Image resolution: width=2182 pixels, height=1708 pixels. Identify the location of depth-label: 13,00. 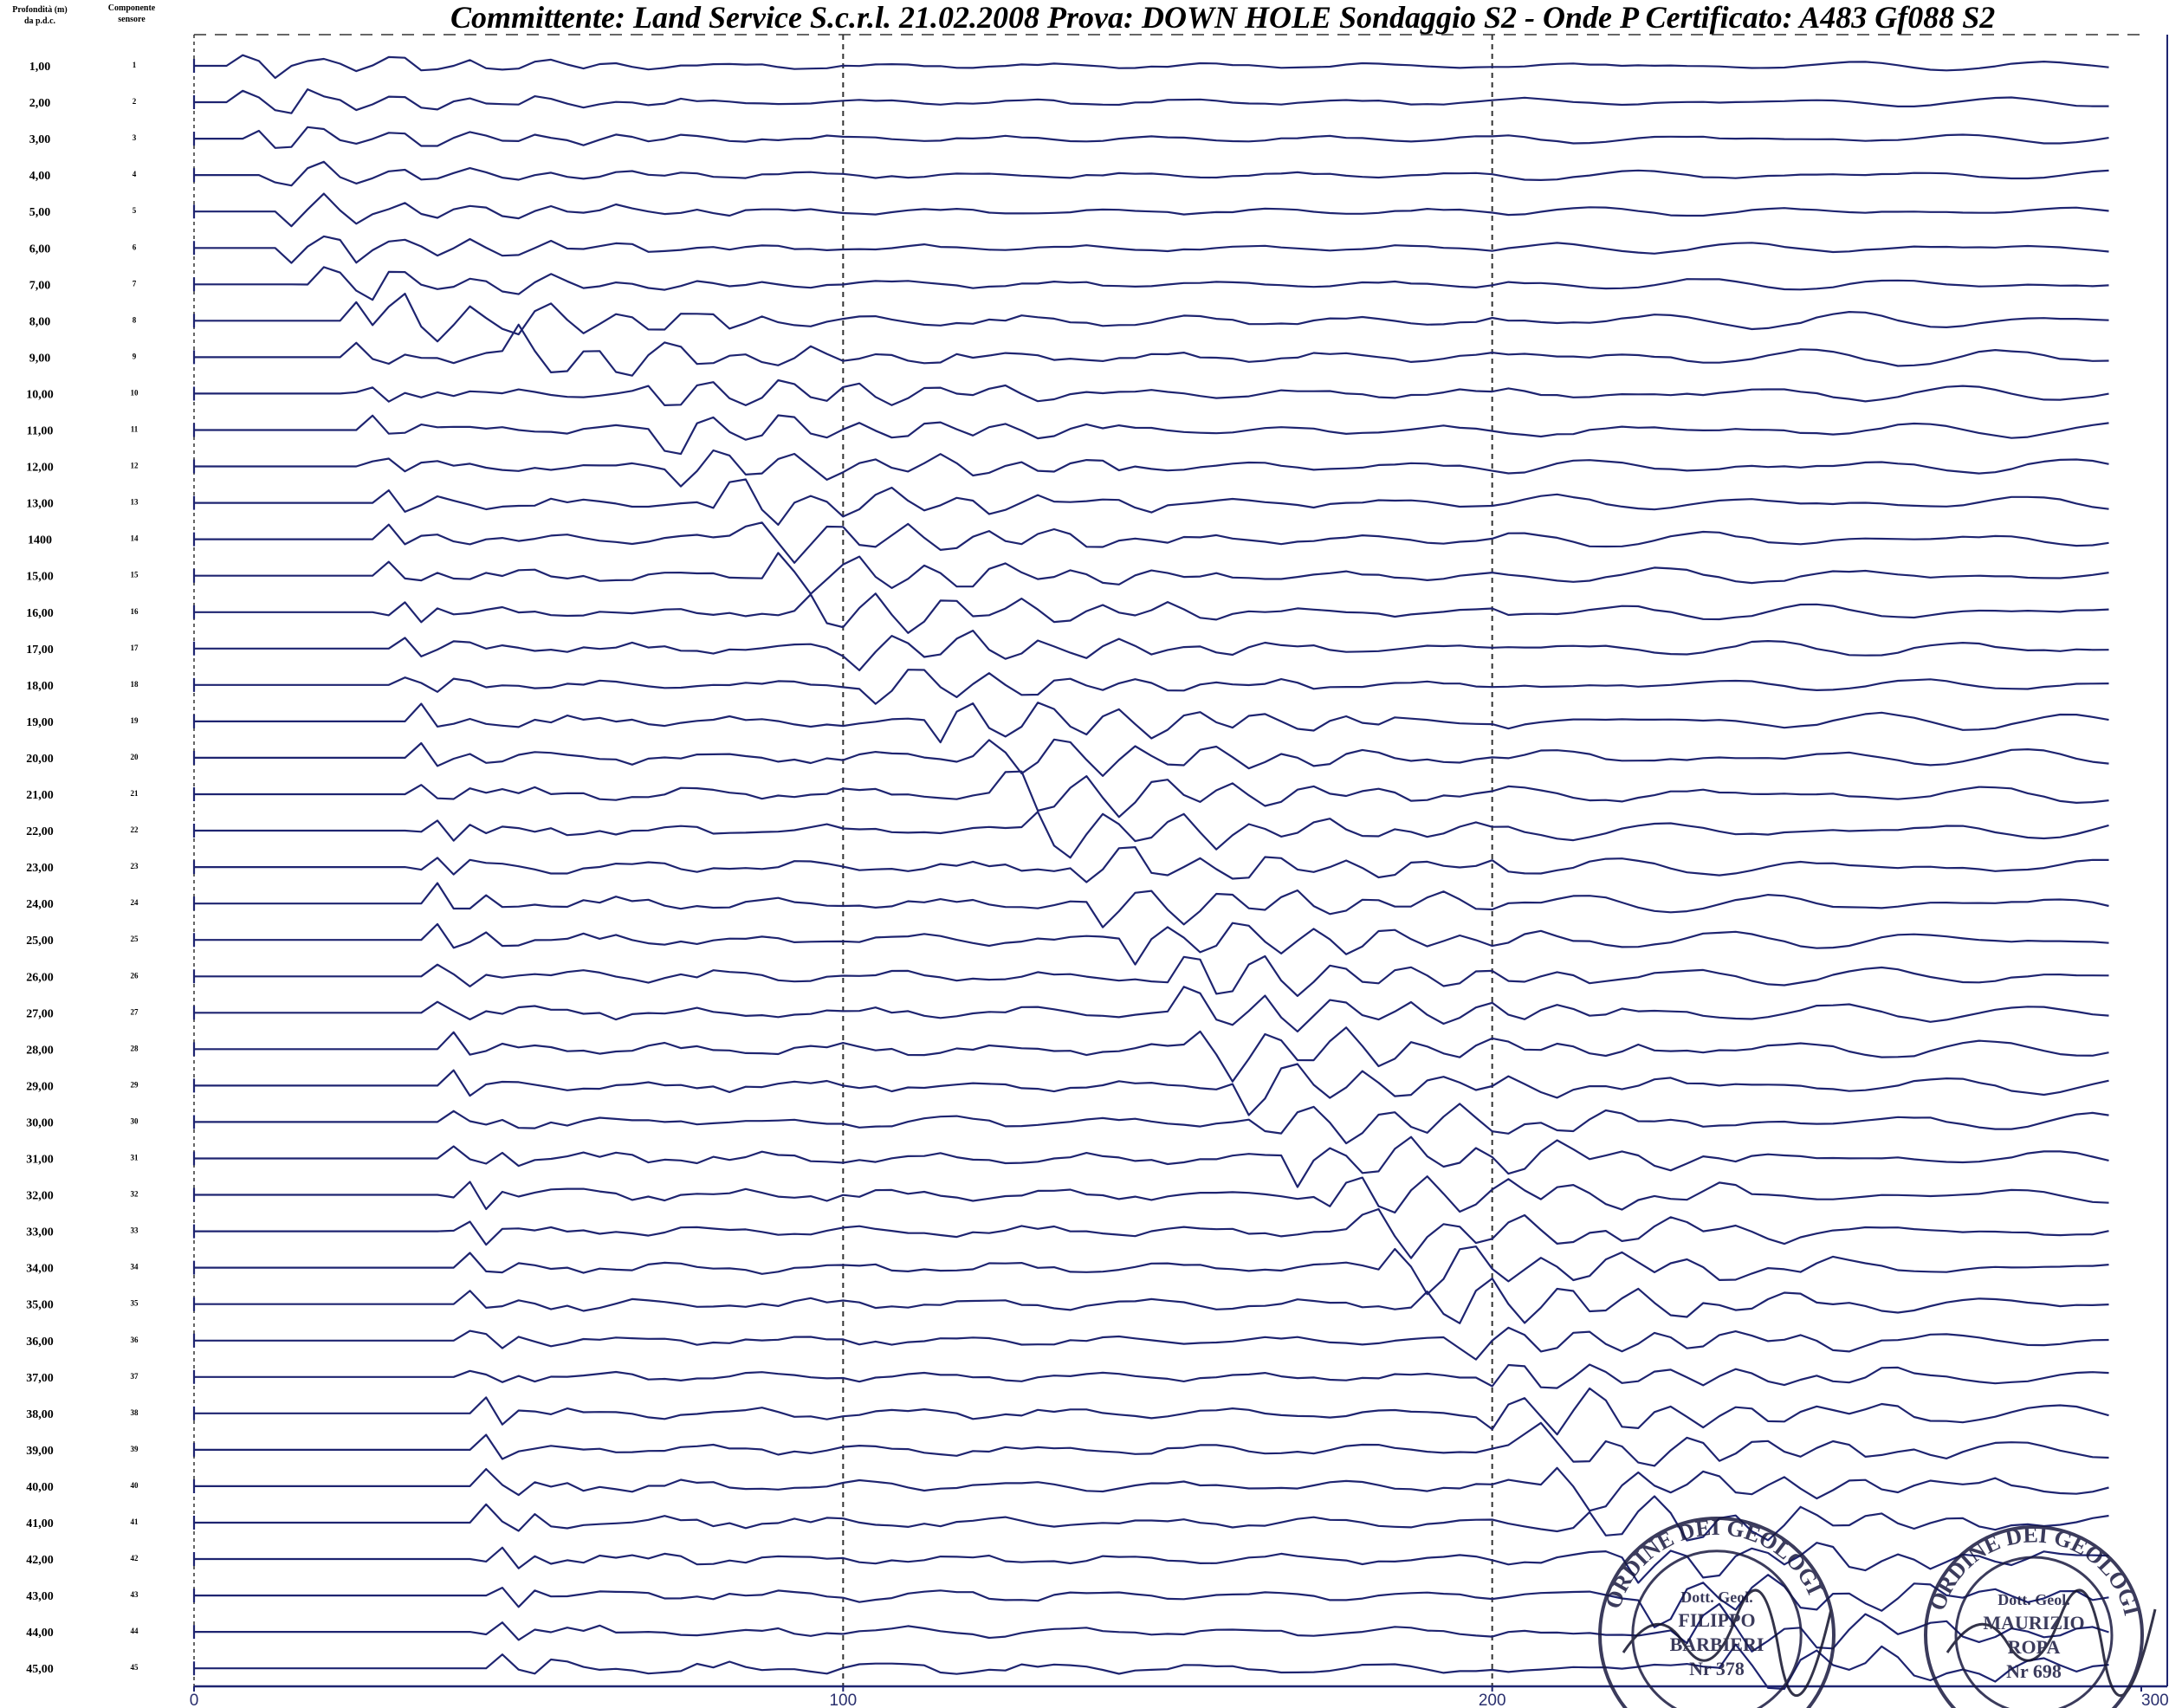
(40, 504).